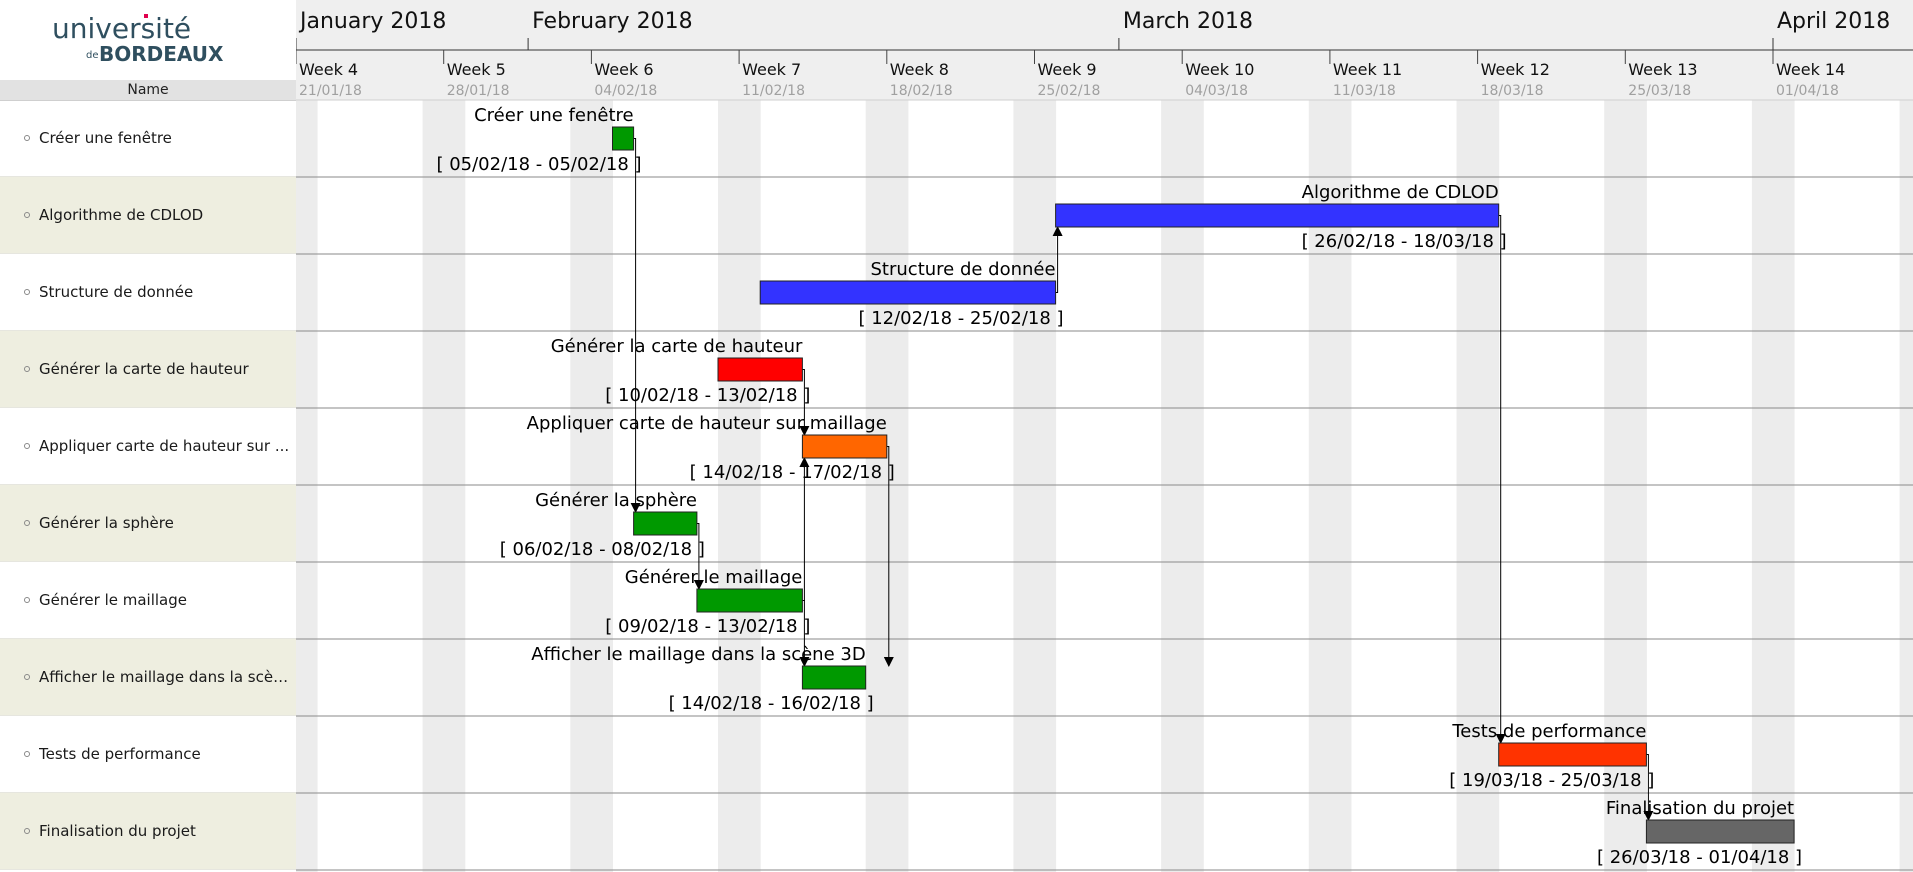 The height and width of the screenshot is (872, 1913). What do you see at coordinates (148, 90) in the screenshot?
I see `name-column-header: Name` at bounding box center [148, 90].